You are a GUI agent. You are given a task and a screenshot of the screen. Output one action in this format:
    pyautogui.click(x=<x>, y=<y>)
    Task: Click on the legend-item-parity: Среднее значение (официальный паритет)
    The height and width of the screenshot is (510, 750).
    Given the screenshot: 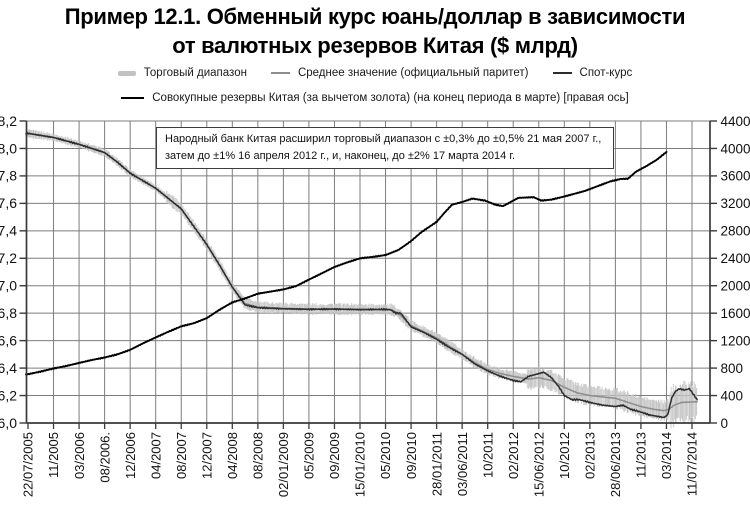 What is the action you would take?
    pyautogui.click(x=399, y=73)
    